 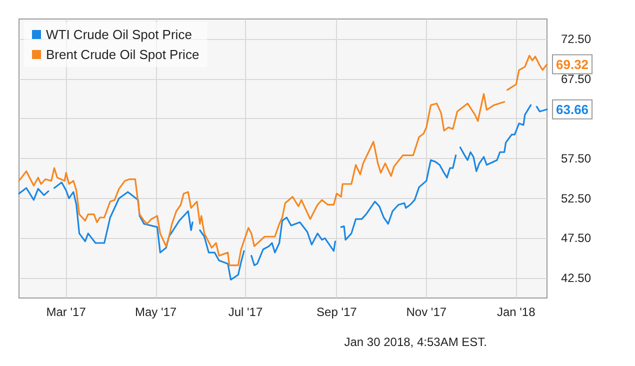 I want to click on text: Jan 30 2018, 4:53AM EST., so click(x=416, y=342).